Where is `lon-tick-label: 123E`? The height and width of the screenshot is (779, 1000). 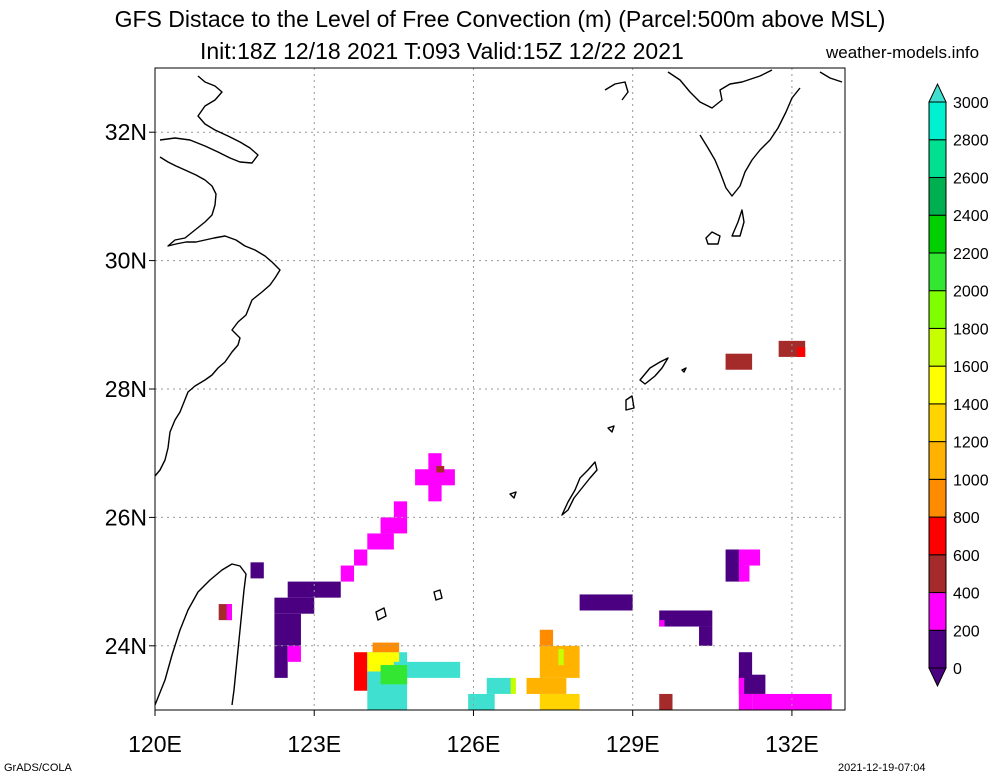 lon-tick-label: 123E is located at coordinates (314, 744).